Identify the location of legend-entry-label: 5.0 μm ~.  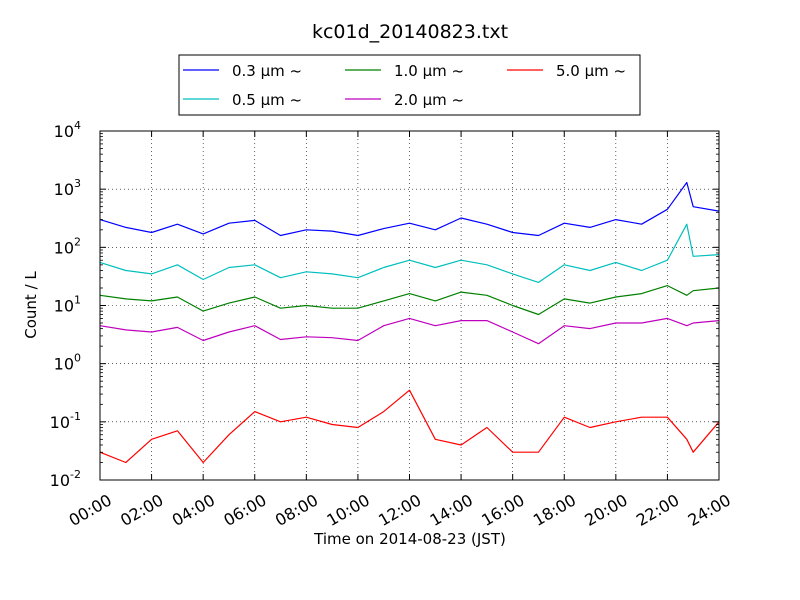
(591, 71).